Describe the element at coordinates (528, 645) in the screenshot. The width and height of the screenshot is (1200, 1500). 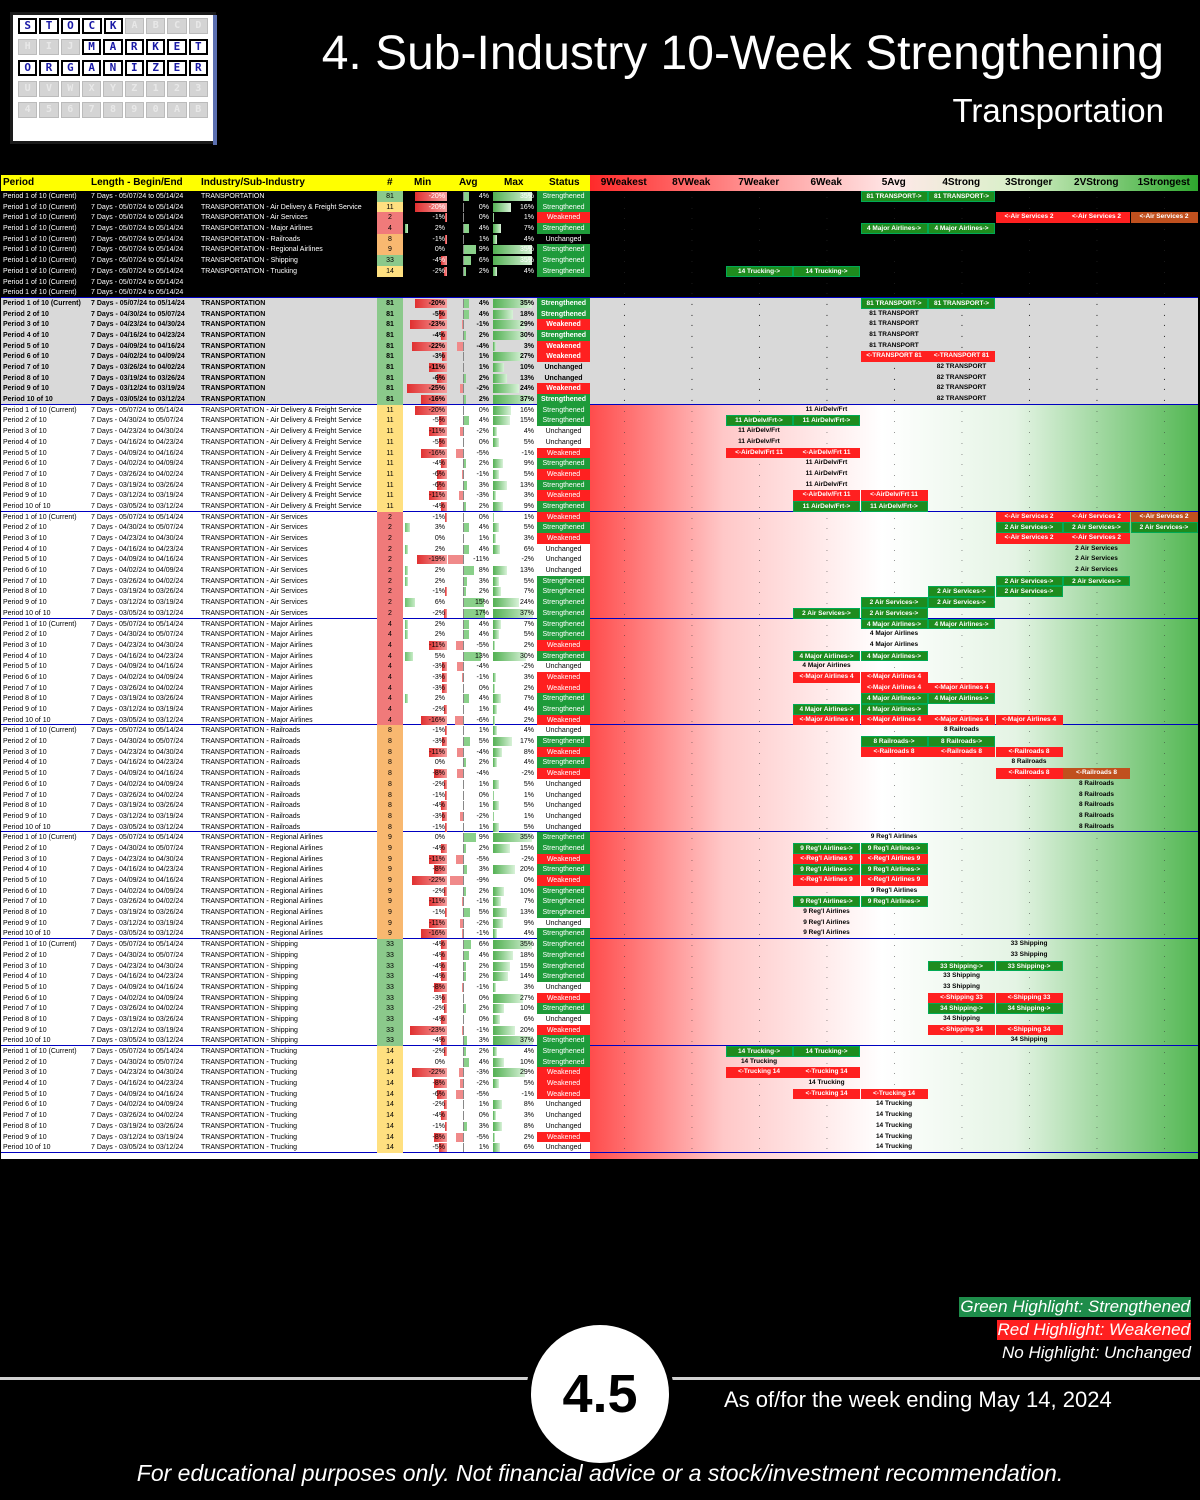
I see `row-max: 2%` at that location.